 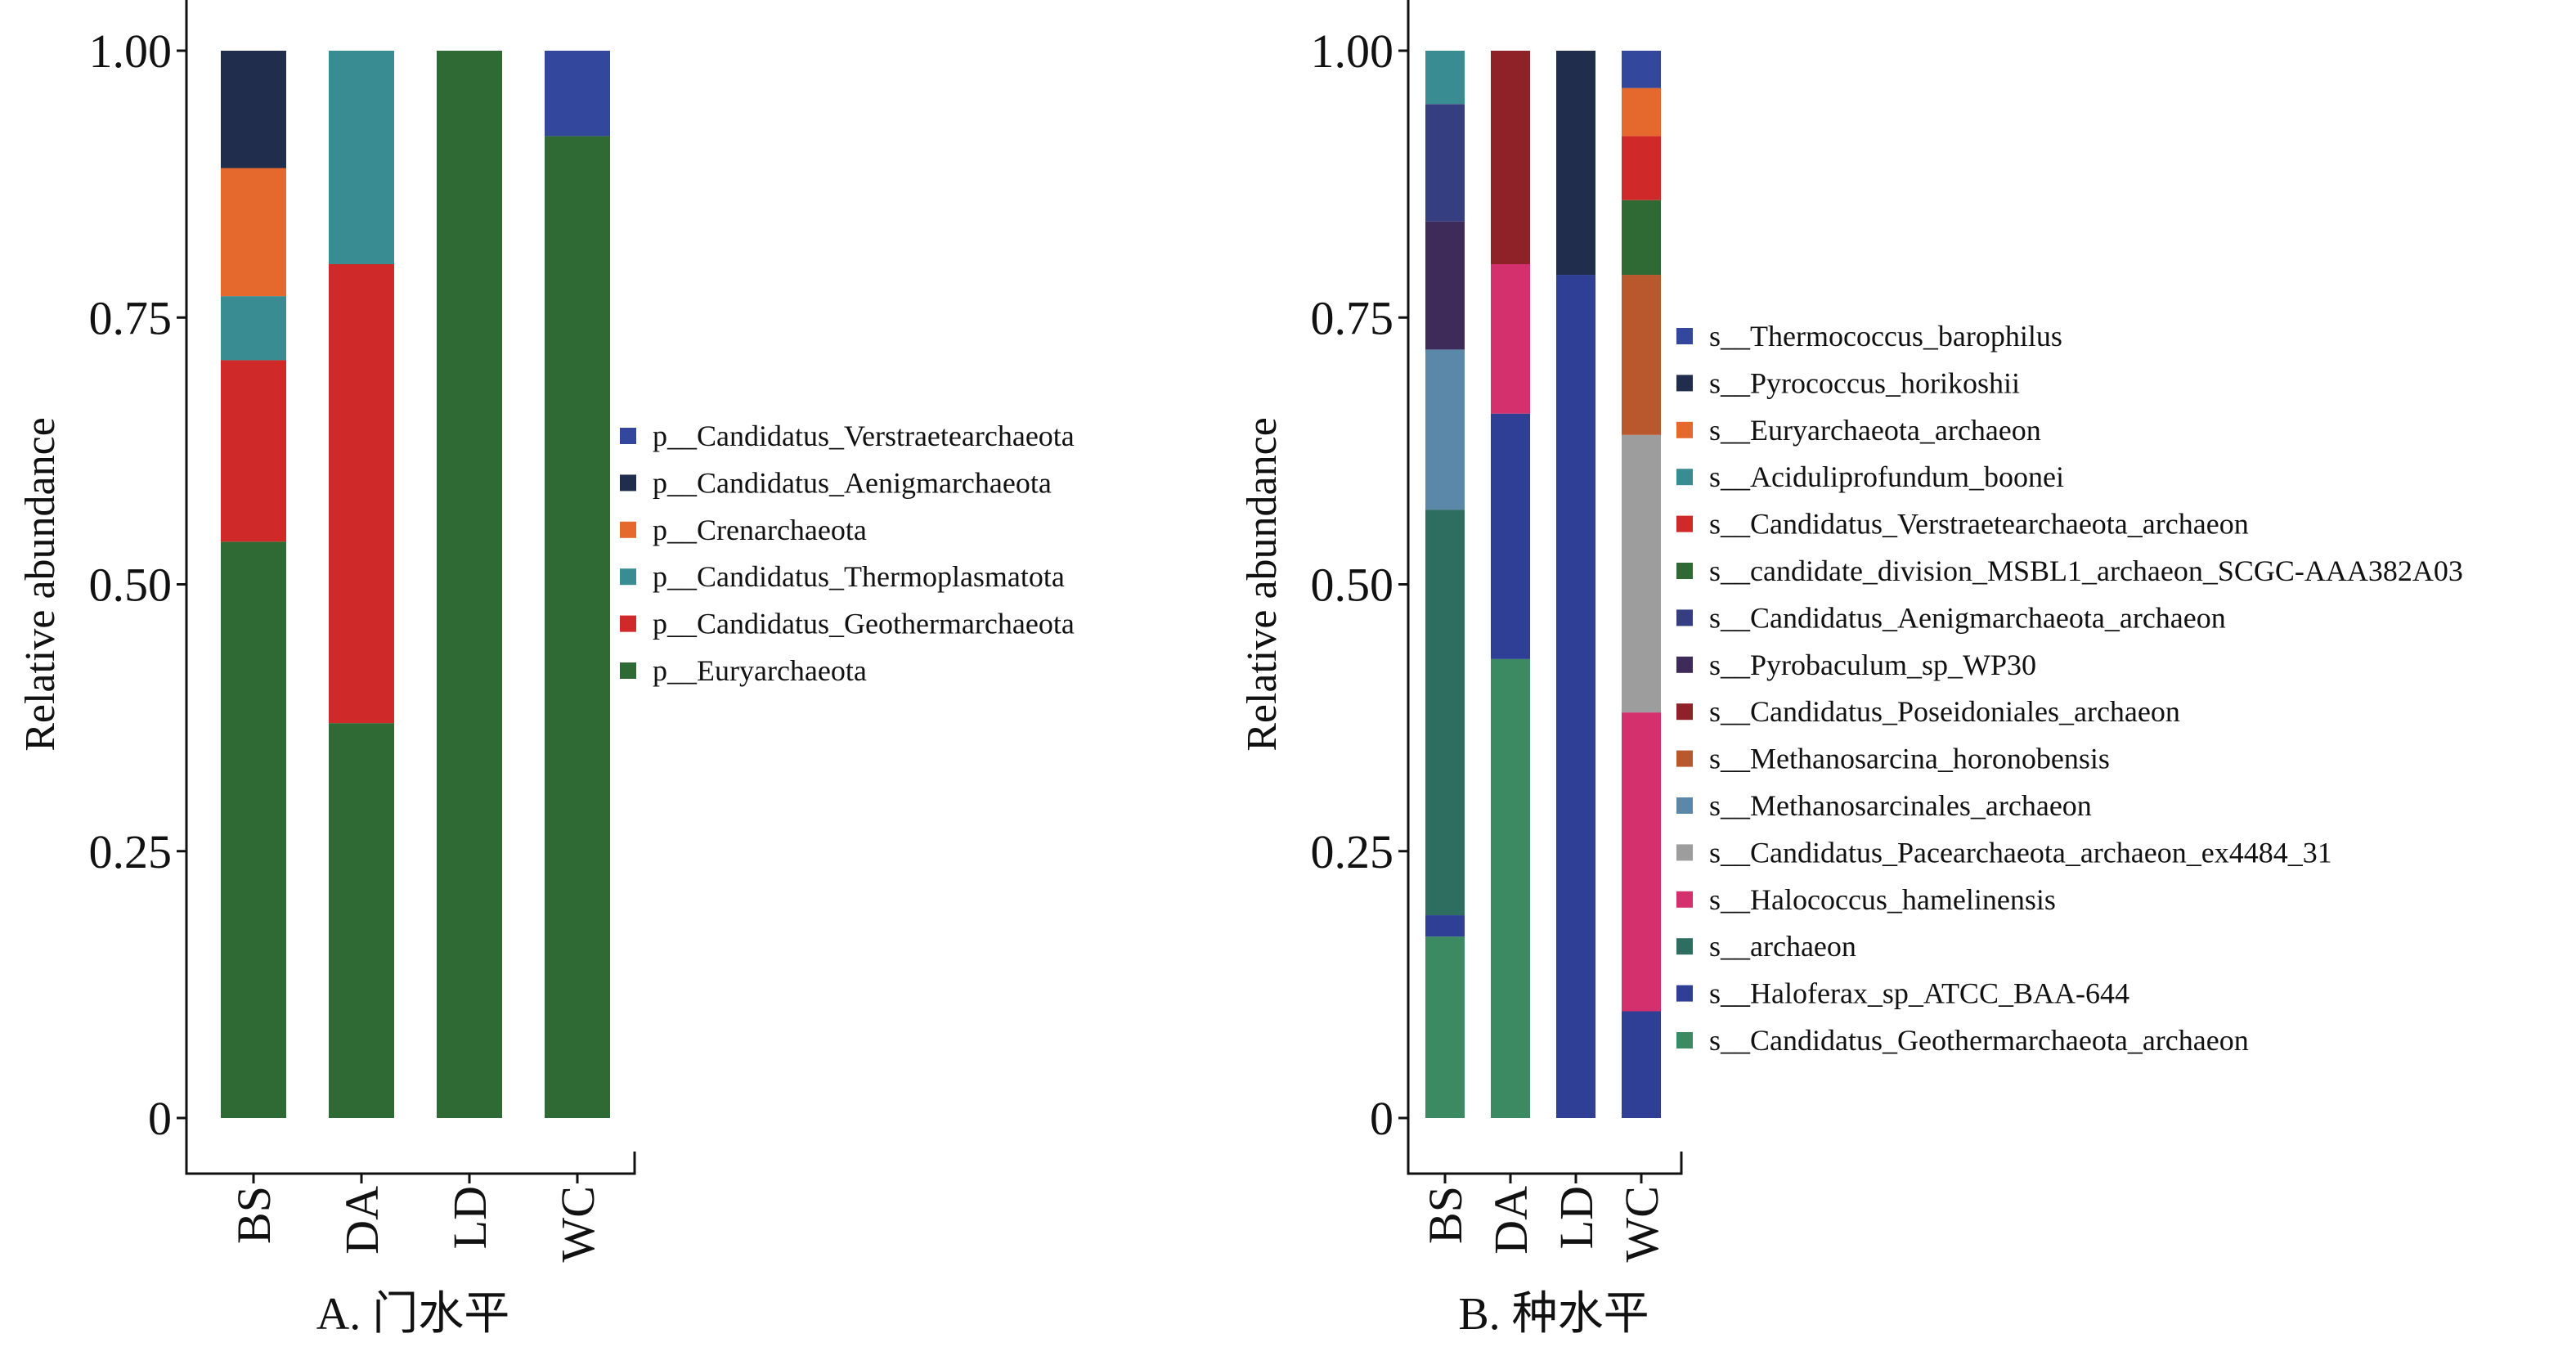 What do you see at coordinates (1642, 113) in the screenshot?
I see `bar-segment-wc-s-euryarchaeota-archaeon` at bounding box center [1642, 113].